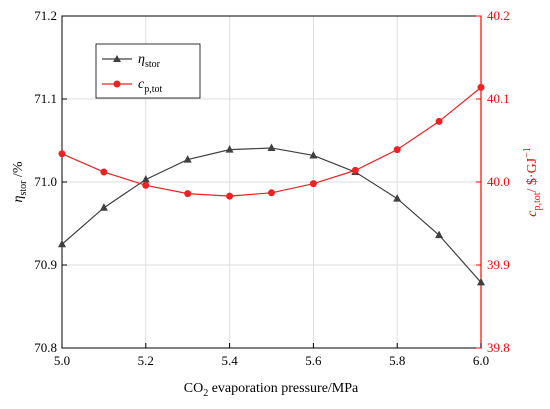  What do you see at coordinates (62, 360) in the screenshot?
I see `x-tick-label: 5.0` at bounding box center [62, 360].